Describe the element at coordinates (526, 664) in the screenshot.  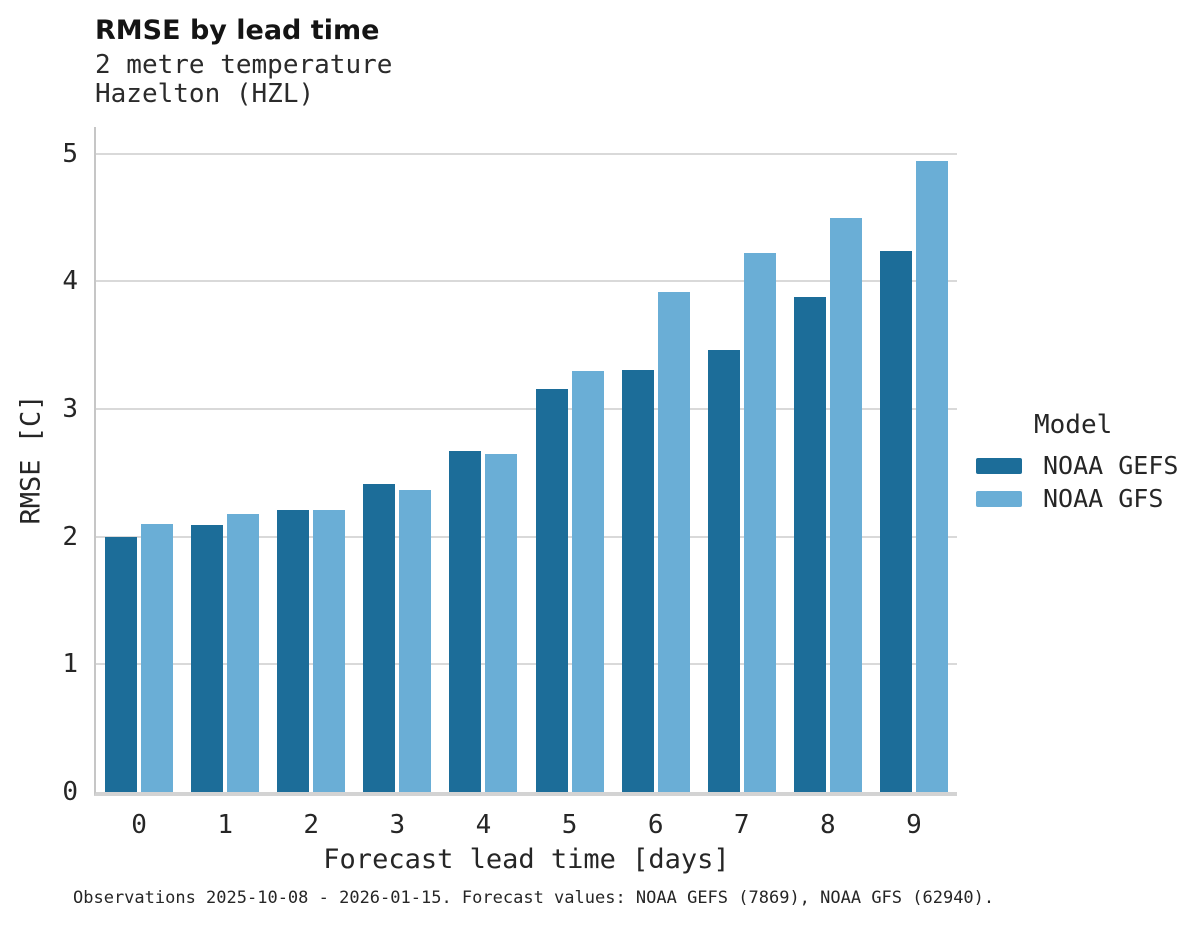
I see `gridline-y1` at that location.